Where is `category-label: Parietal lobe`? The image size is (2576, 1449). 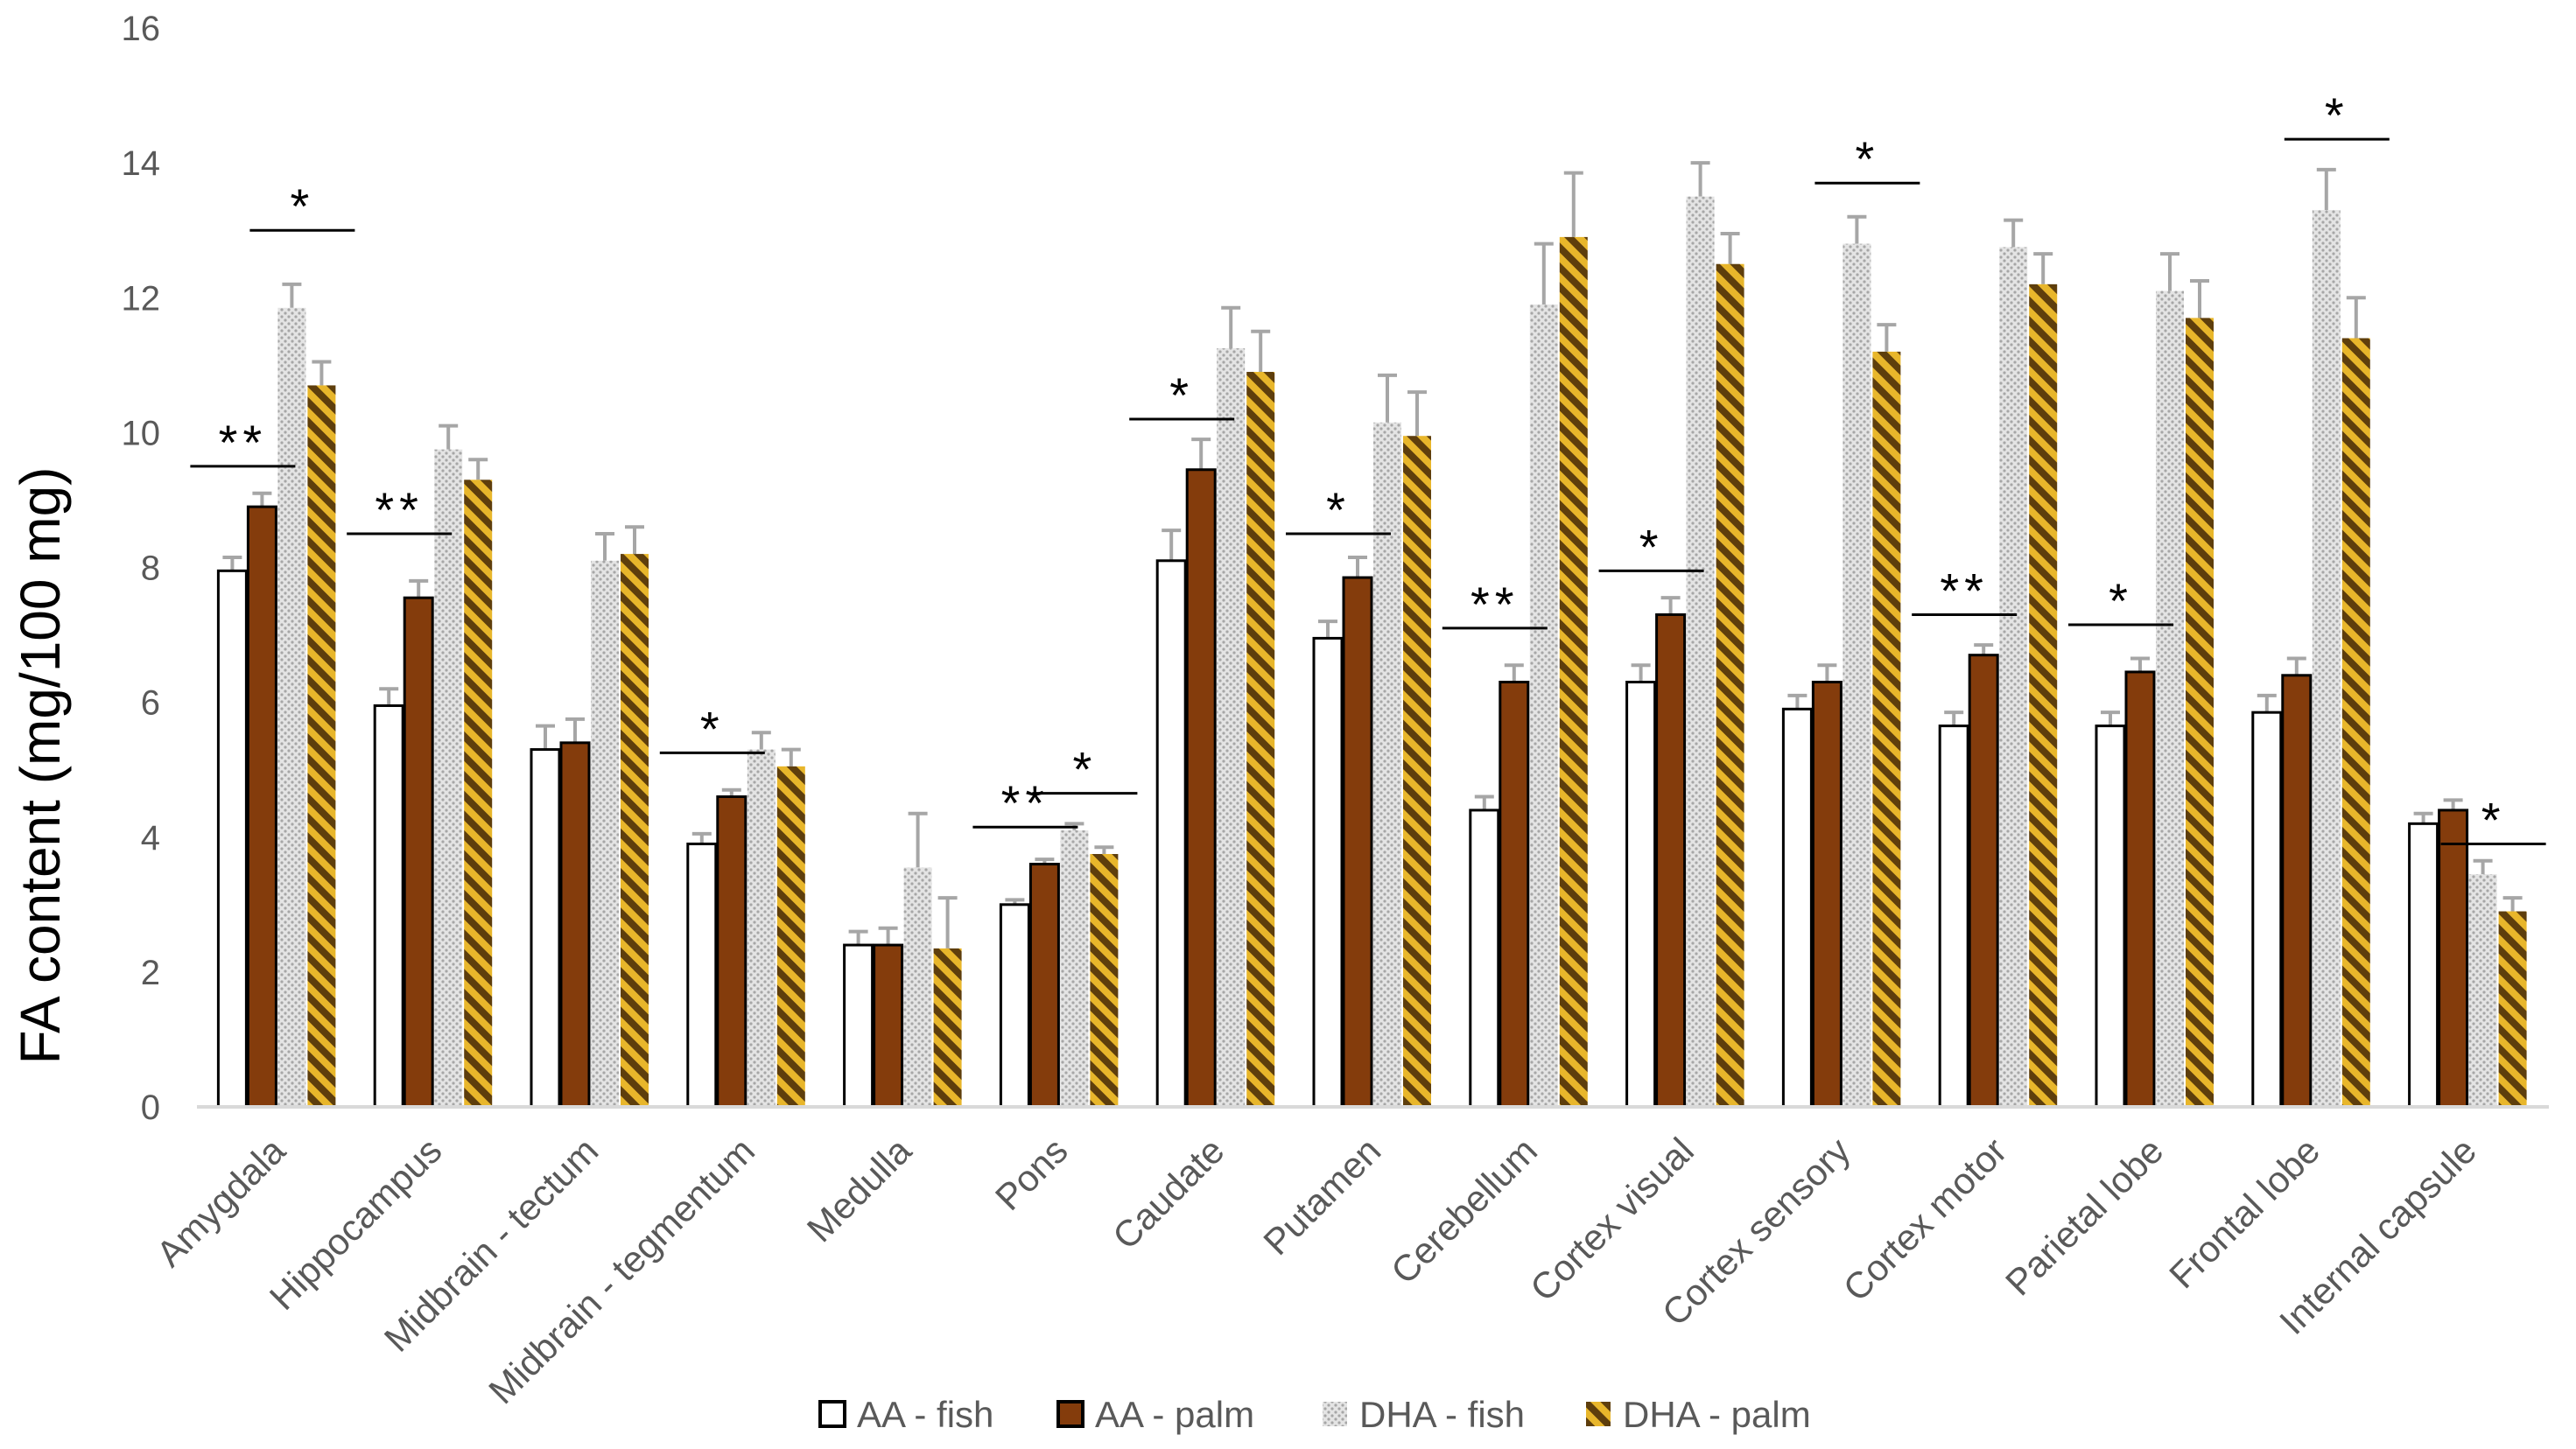 category-label: Parietal lobe is located at coordinates (2084, 1216).